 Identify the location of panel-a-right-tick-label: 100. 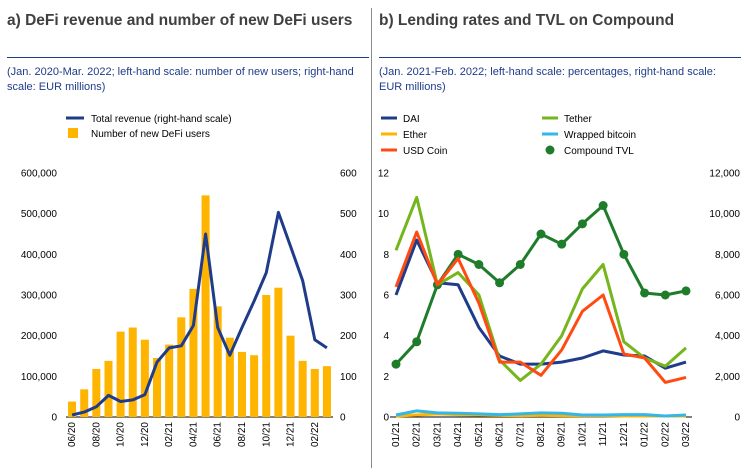
(348, 377).